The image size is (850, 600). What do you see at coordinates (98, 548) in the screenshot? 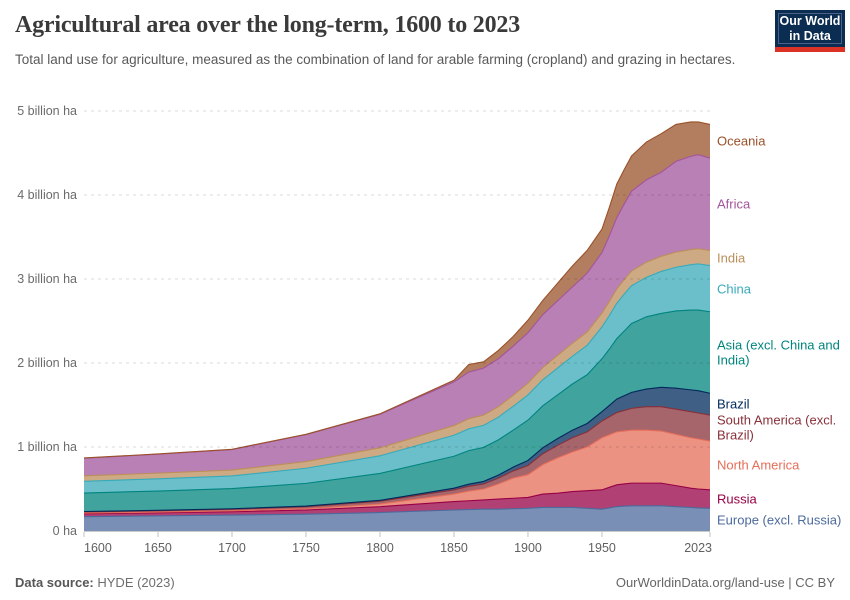
I see `x-axis-label-1600: 1600` at bounding box center [98, 548].